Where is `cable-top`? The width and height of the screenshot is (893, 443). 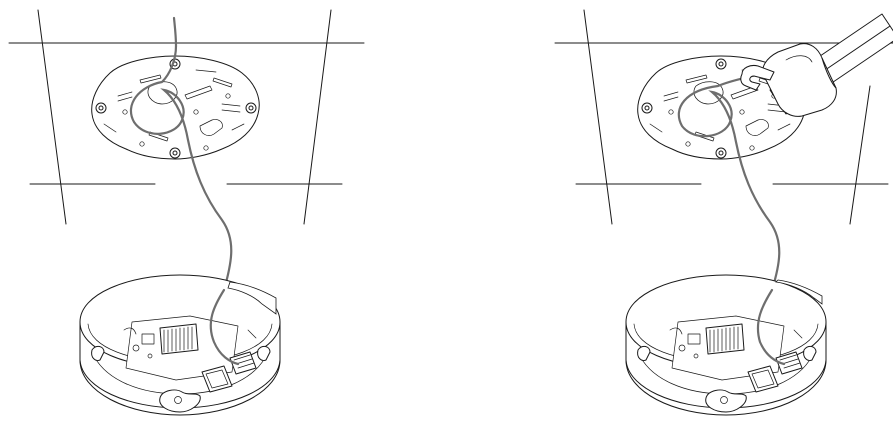 cable-top is located at coordinates (175, 32).